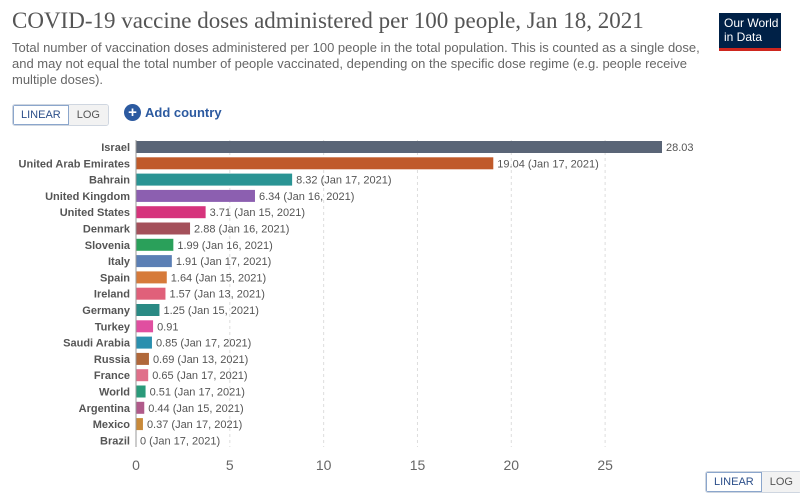 The image size is (800, 497). What do you see at coordinates (605, 465) in the screenshot?
I see `x-tick-label: 25` at bounding box center [605, 465].